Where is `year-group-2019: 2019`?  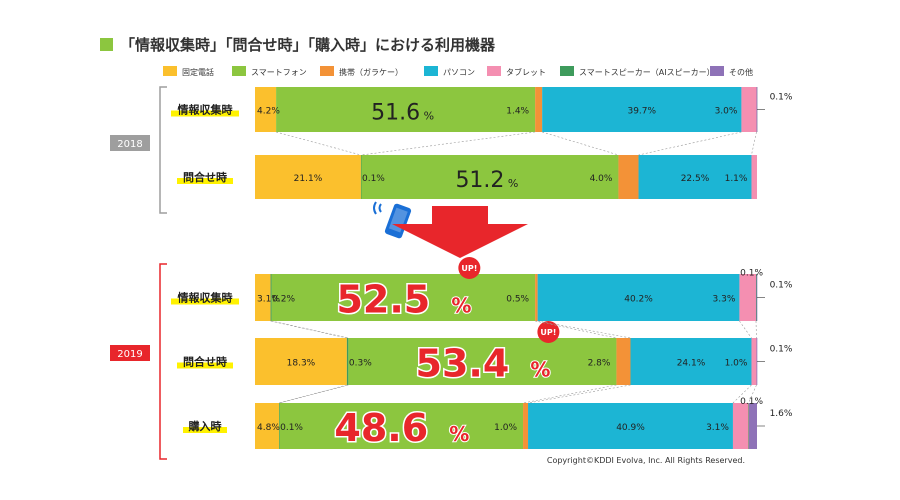 year-group-2019: 2019 is located at coordinates (138, 361).